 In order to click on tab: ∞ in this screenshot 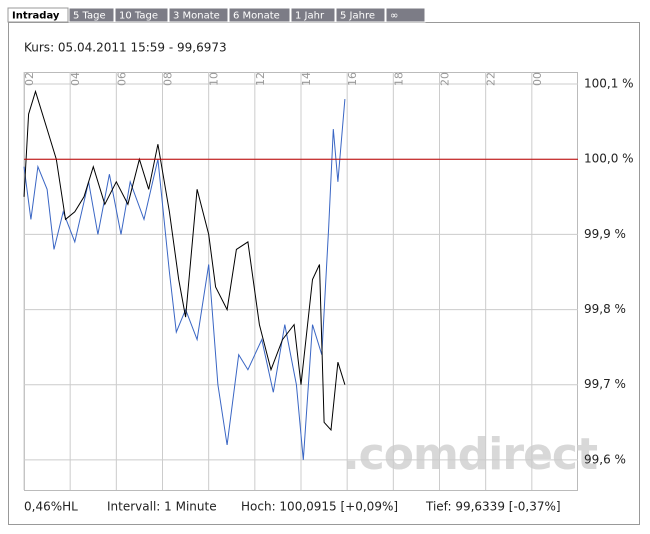, I will do `click(405, 15)`.